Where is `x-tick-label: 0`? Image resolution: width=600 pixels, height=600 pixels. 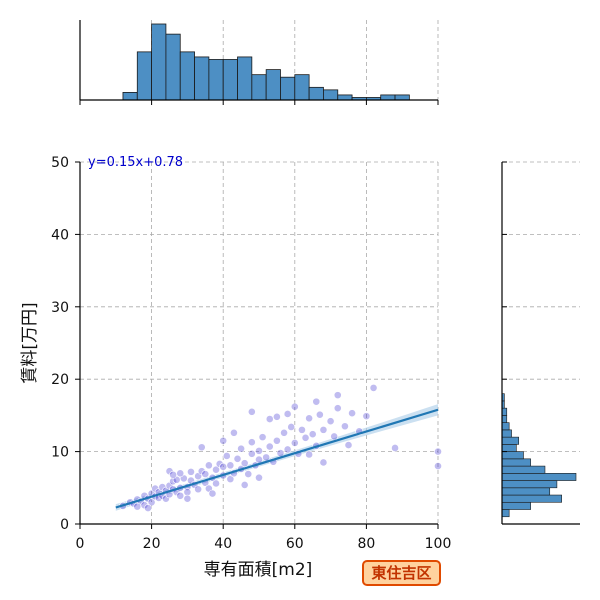
x-tick-label: 0 is located at coordinates (80, 544).